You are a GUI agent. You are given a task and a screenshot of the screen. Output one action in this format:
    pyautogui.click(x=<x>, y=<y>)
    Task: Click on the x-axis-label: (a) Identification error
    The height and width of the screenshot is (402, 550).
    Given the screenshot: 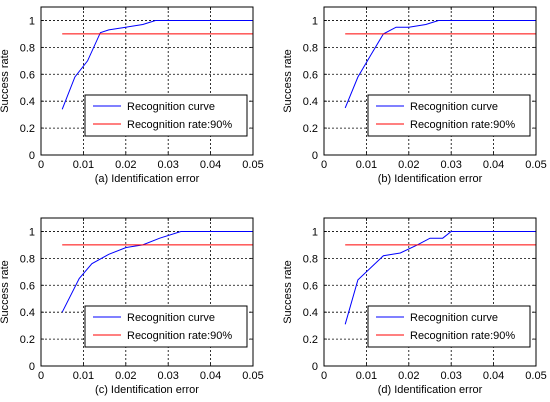 What is the action you would take?
    pyautogui.click(x=147, y=179)
    